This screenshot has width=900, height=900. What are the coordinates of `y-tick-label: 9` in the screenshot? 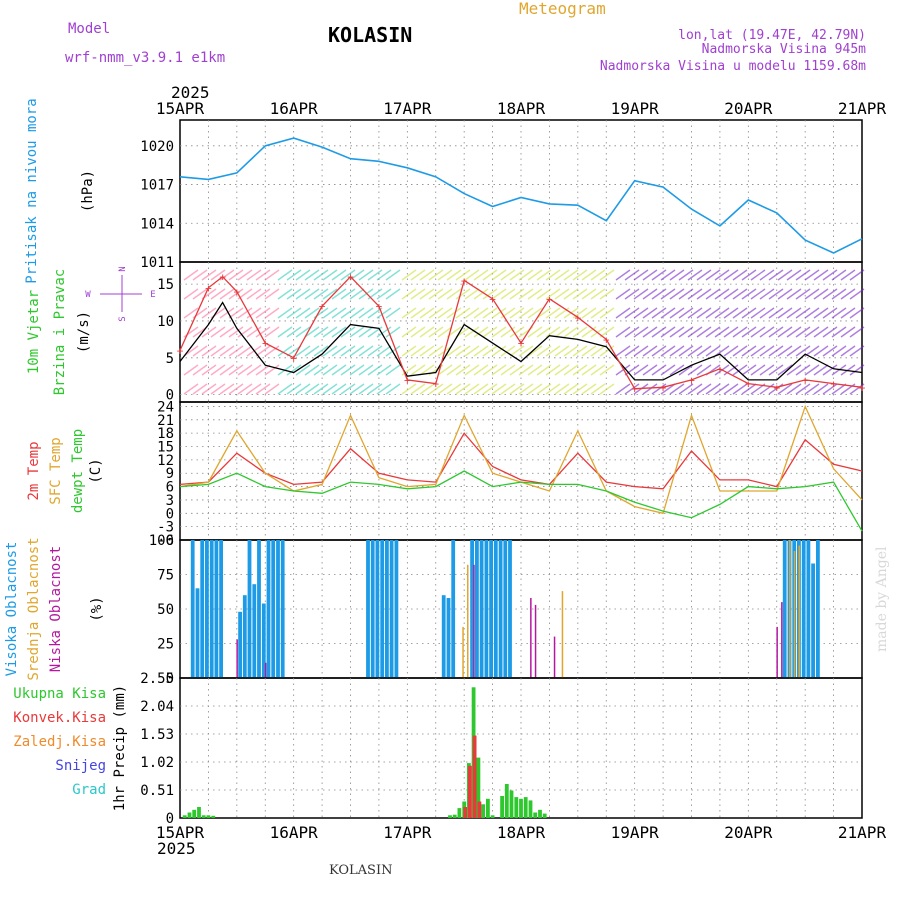 It's located at (170, 474).